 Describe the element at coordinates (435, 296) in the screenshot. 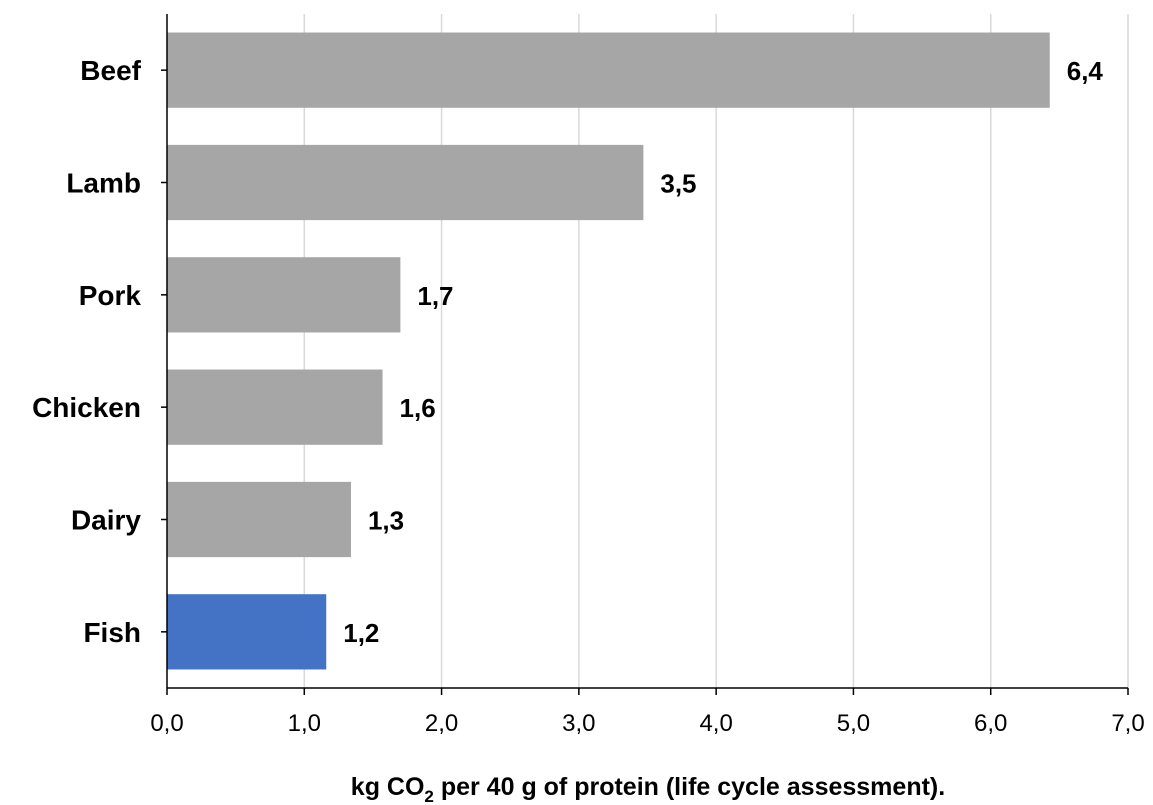

I see `value-label-pork: 1,7` at that location.